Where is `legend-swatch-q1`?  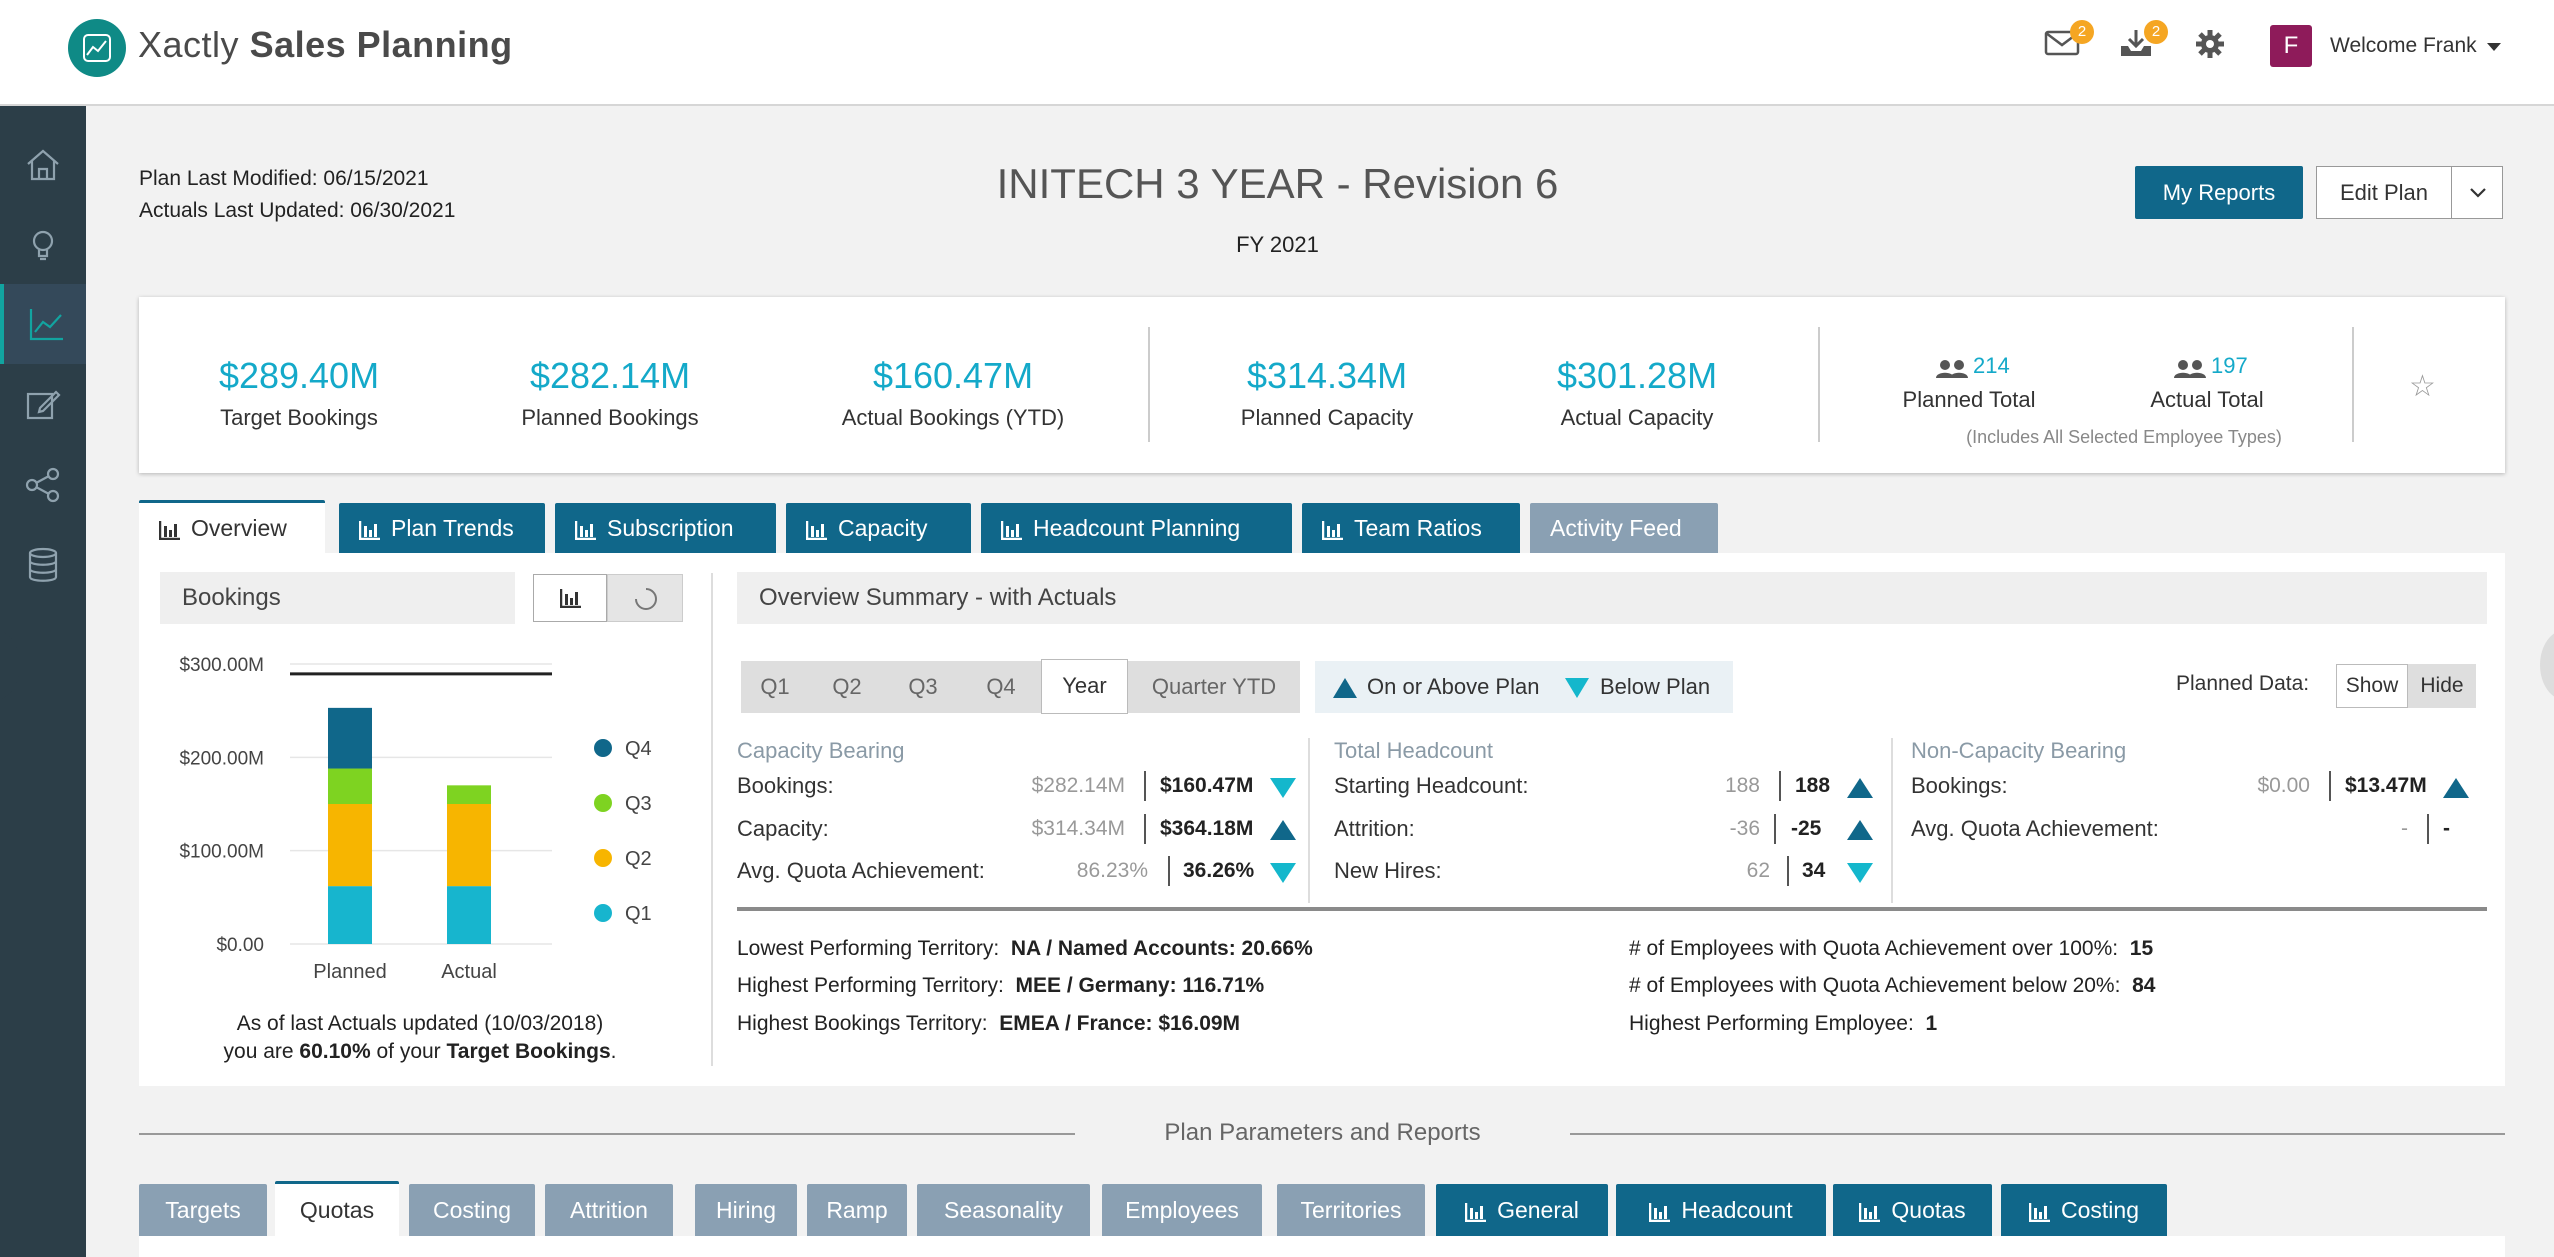 legend-swatch-q1 is located at coordinates (603, 913).